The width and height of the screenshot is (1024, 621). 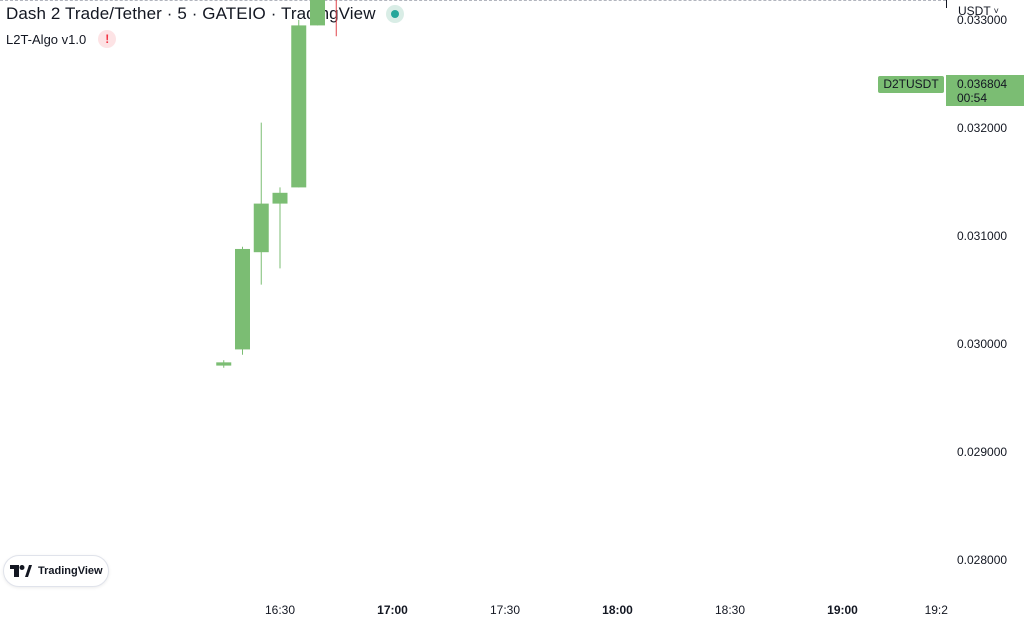 I want to click on x-tick-label: 17:30, so click(x=505, y=610).